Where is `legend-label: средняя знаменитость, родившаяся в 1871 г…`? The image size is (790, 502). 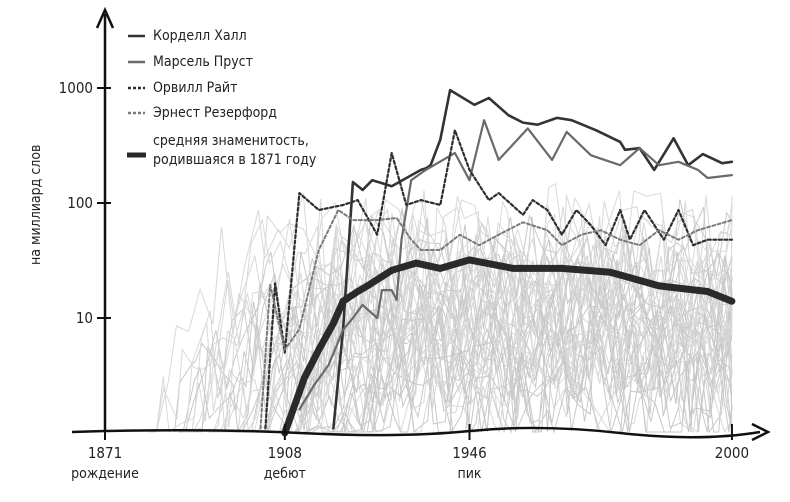
legend-label: средняя знаменитость, родившаяся в 1871 г… is located at coordinates (235, 150).